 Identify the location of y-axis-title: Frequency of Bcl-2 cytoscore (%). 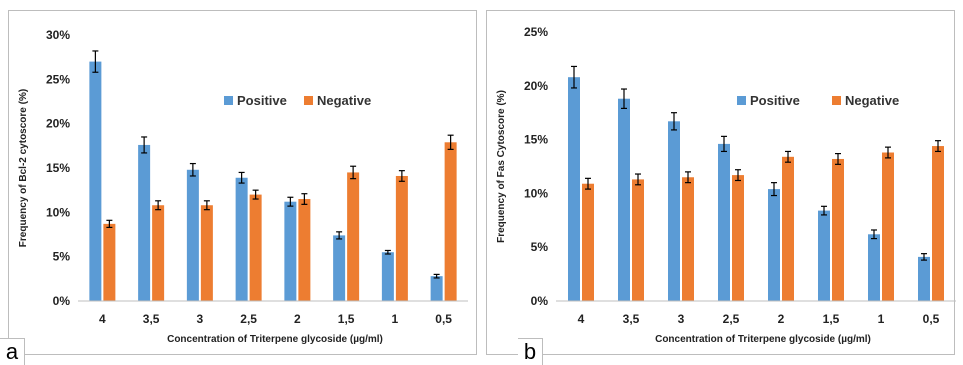
(23, 168).